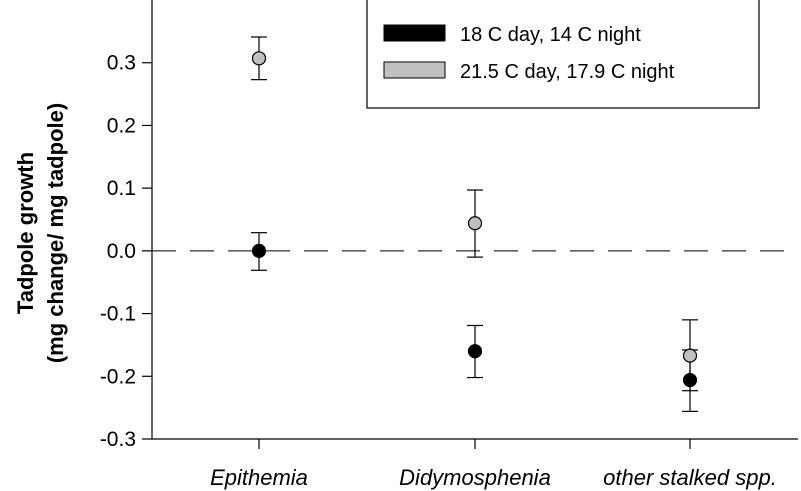  I want to click on x-category-label: other stalked spp., so click(690, 477).